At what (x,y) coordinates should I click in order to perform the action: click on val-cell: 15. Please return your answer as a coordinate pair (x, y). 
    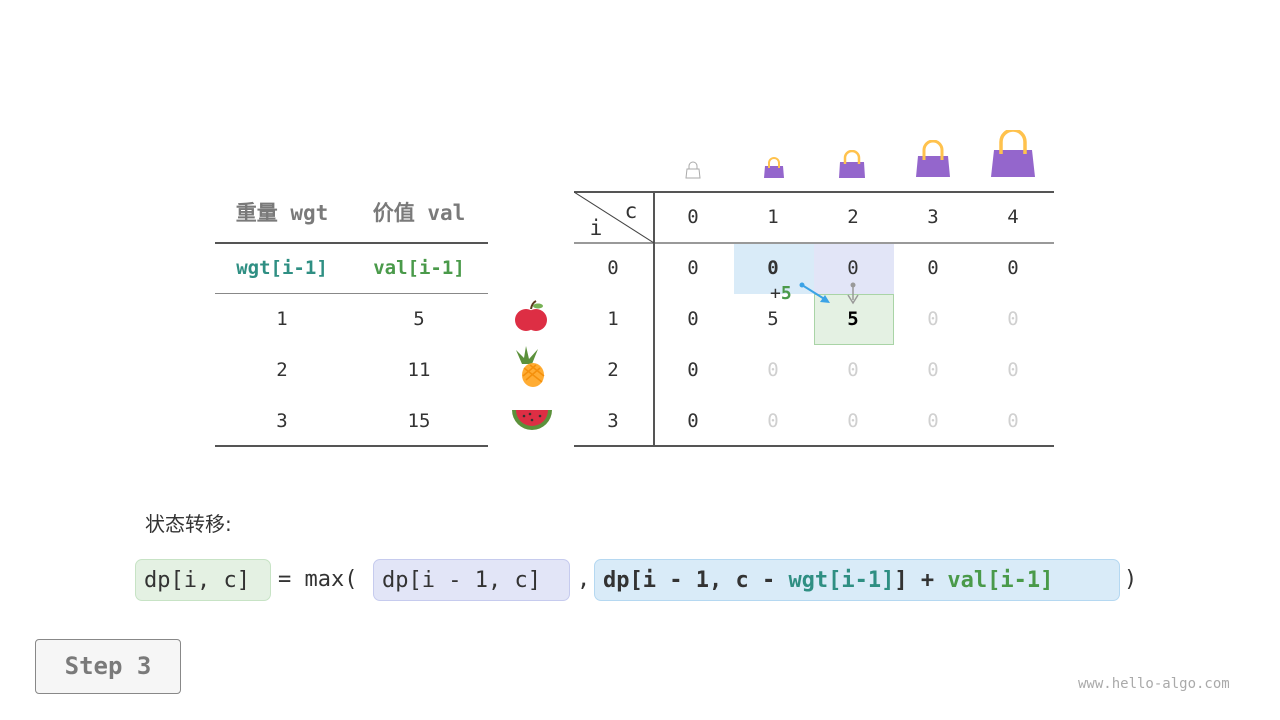
    Looking at the image, I should click on (419, 421).